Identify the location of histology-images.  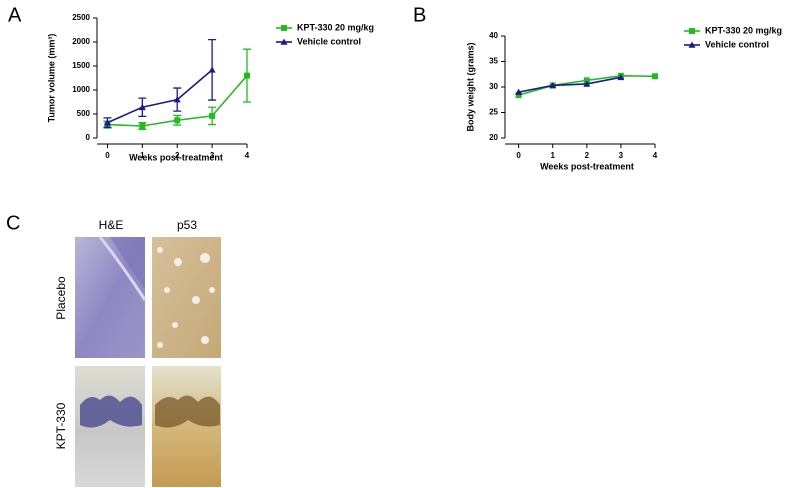
(148, 361).